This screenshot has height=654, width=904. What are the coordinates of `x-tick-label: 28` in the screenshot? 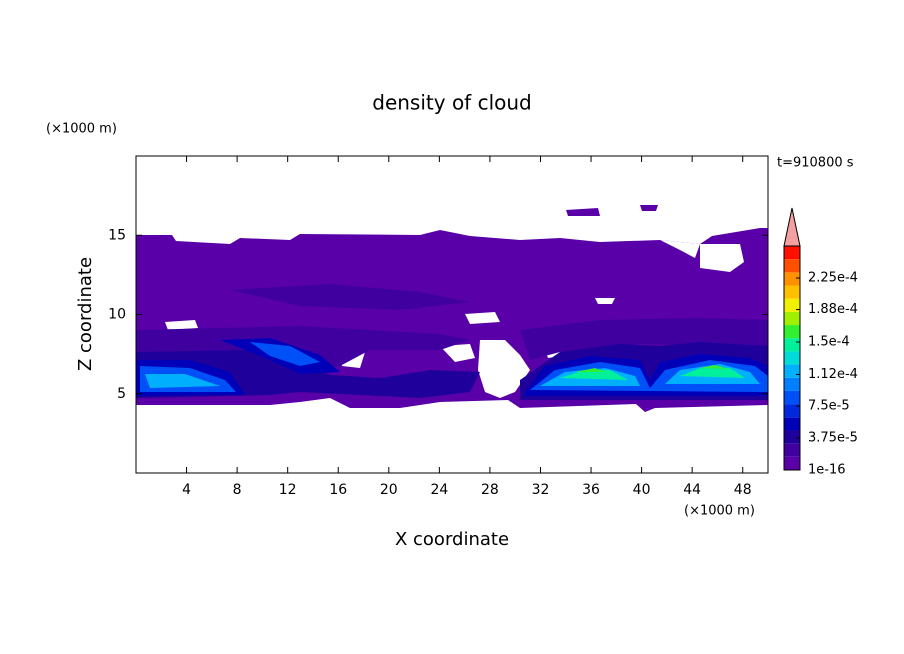 It's located at (490, 490).